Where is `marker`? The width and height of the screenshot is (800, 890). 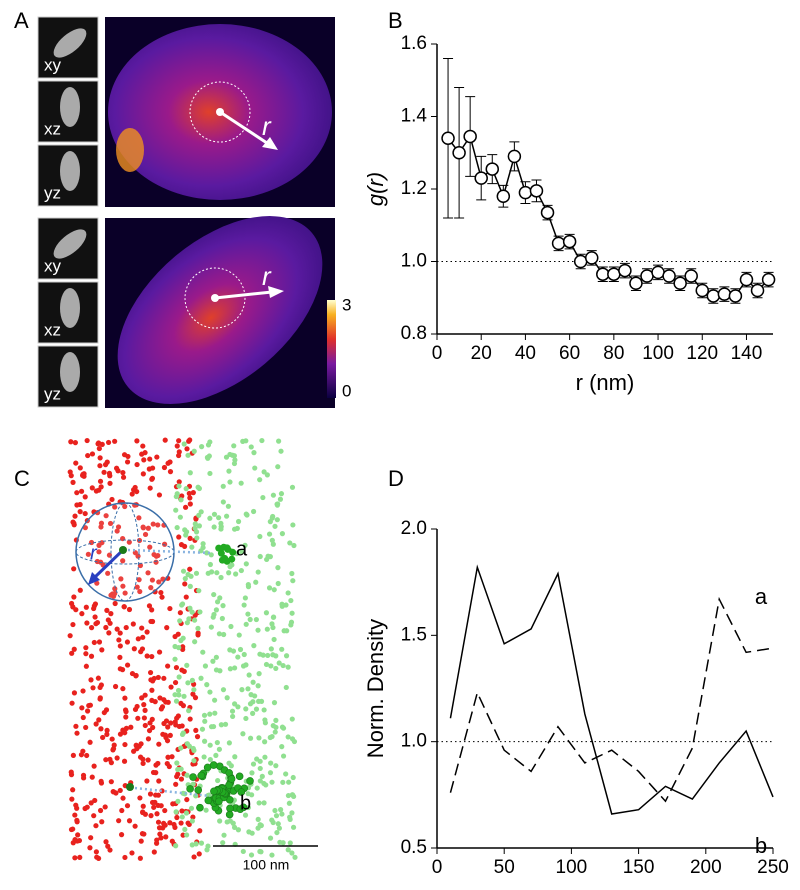
marker is located at coordinates (768, 279).